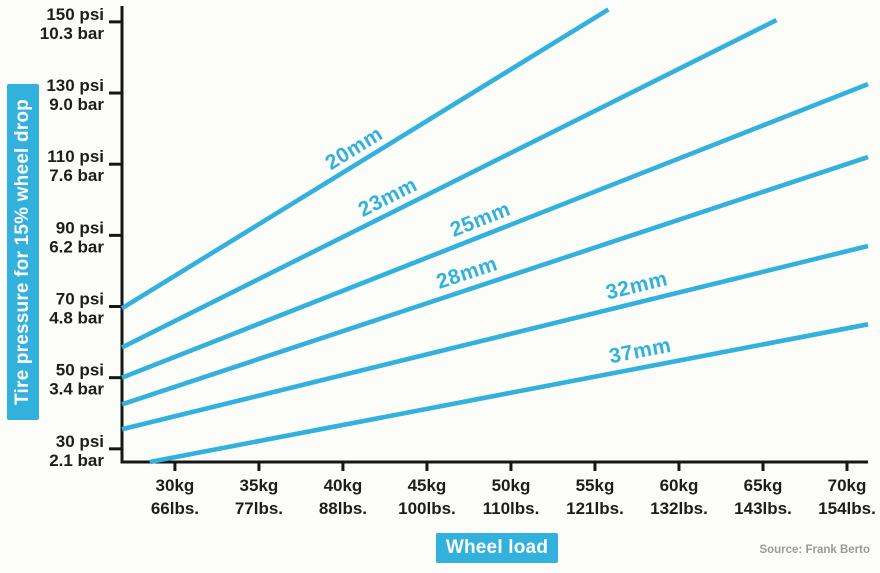 The image size is (880, 573). I want to click on x-tick-label-kg: 55kg, so click(595, 485).